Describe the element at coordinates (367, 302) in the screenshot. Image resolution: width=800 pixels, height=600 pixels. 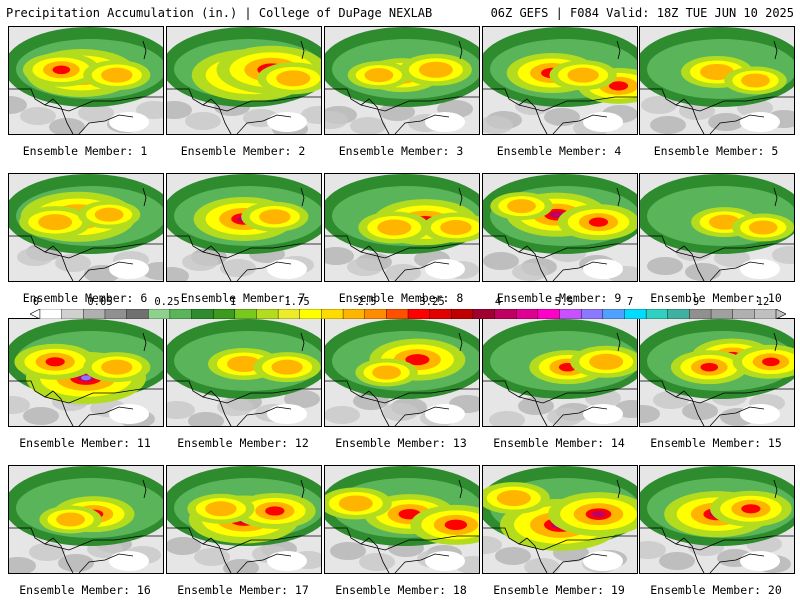
I see `colorbar-tick-label: 2.5` at that location.